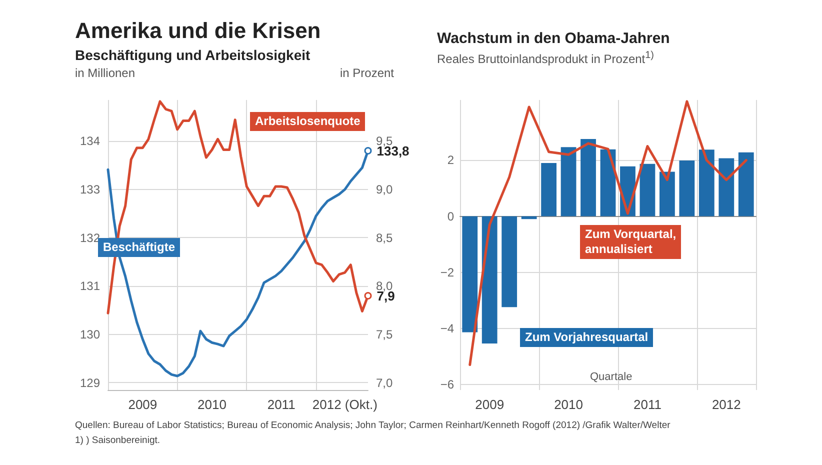  What do you see at coordinates (90, 237) in the screenshot?
I see `y-tick-label: 132` at bounding box center [90, 237].